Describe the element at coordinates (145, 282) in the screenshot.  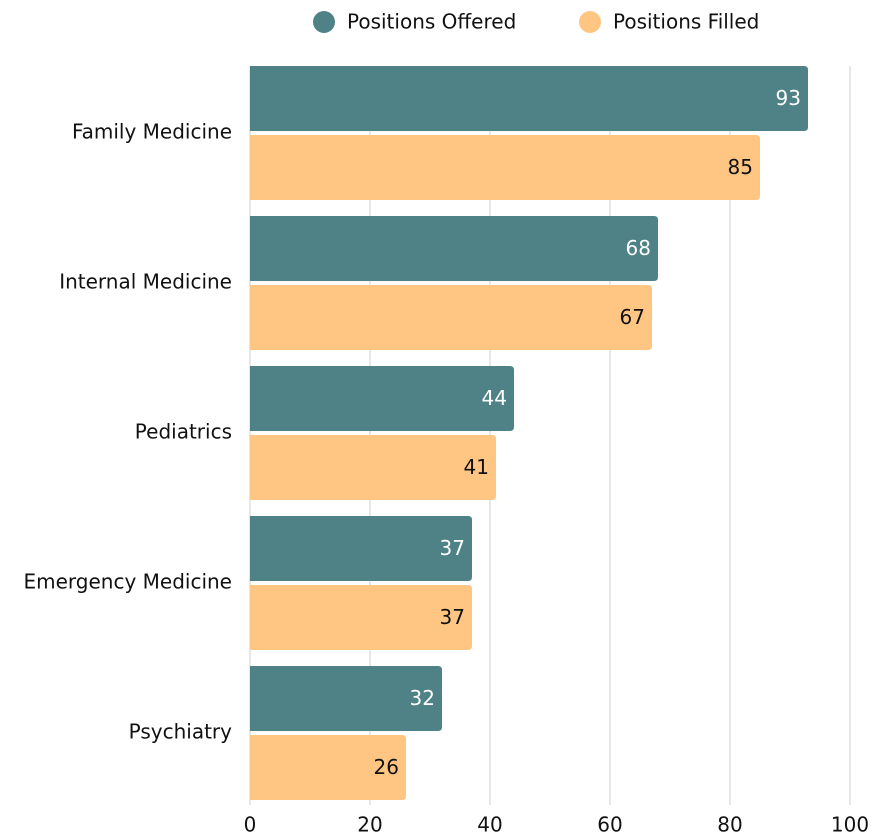
I see `y-tick-label: Internal Medicine` at that location.